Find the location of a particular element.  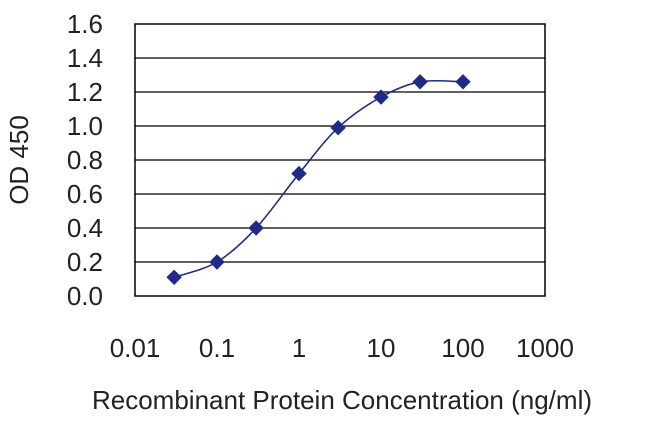

x-tick-label: 0.1 is located at coordinates (217, 348).